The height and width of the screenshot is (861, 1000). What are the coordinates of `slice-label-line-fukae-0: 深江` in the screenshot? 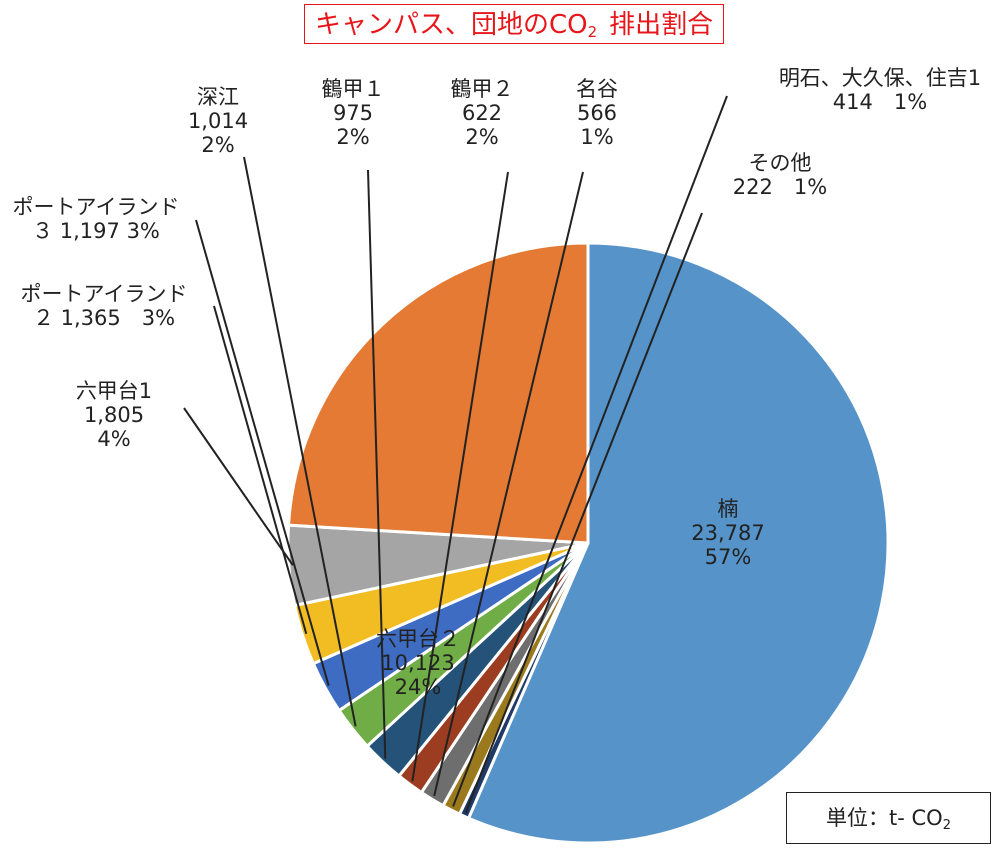 It's located at (218, 97).